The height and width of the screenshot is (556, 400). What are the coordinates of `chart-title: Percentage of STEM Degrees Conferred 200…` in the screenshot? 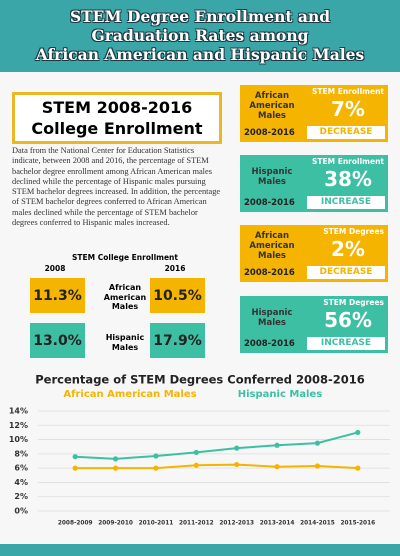 It's located at (200, 380).